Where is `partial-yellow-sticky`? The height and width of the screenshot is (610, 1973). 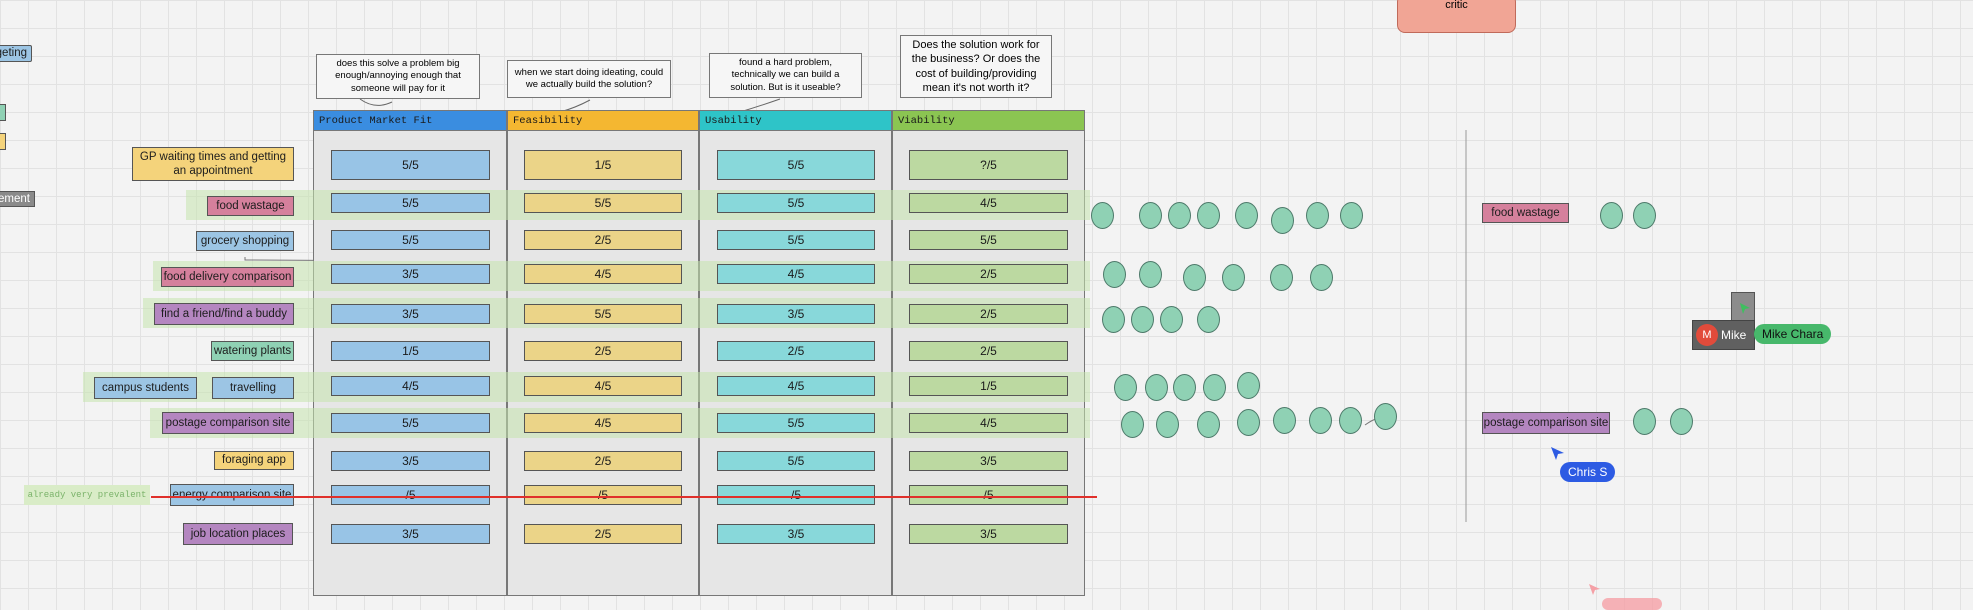
partial-yellow-sticky is located at coordinates (3, 141).